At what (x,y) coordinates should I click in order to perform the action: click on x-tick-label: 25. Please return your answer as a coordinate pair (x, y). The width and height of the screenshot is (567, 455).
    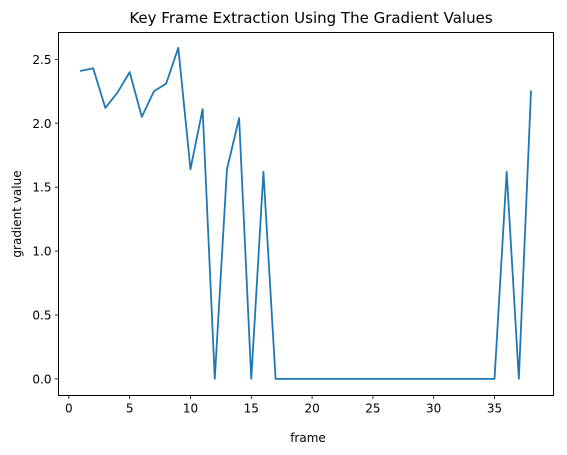
    Looking at the image, I should click on (372, 409).